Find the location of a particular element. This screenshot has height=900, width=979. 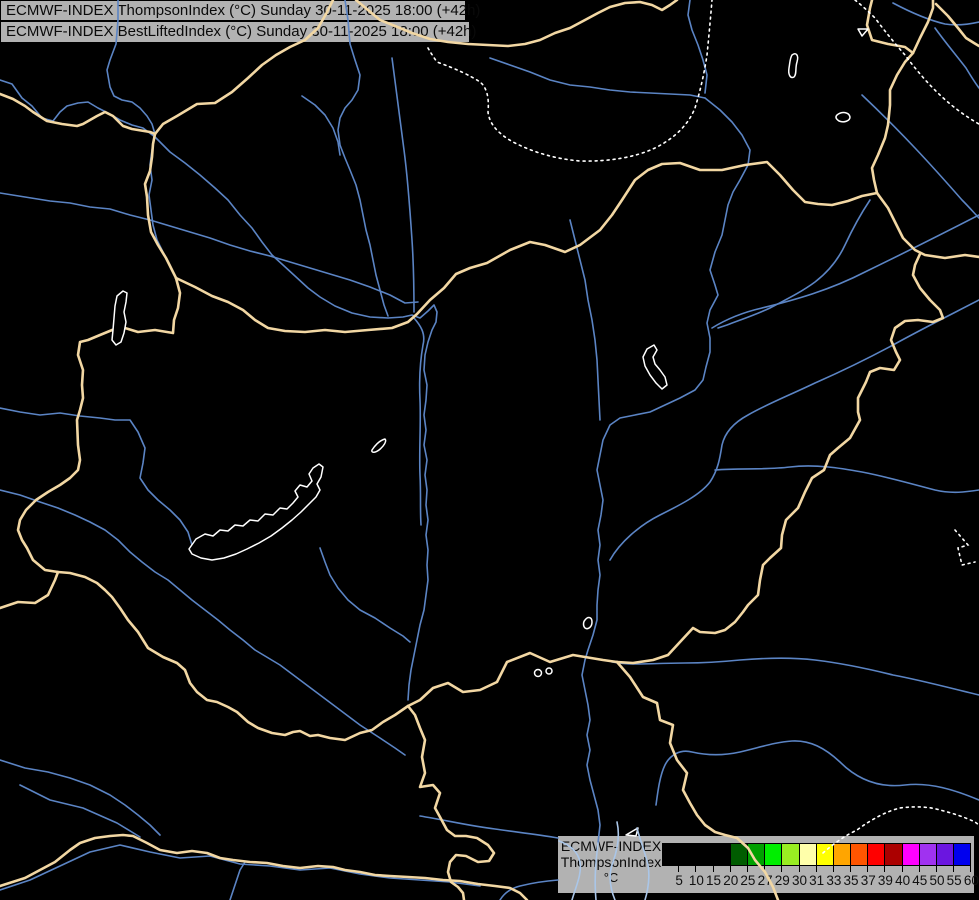

legend-tick-label: 29 is located at coordinates (782, 880).